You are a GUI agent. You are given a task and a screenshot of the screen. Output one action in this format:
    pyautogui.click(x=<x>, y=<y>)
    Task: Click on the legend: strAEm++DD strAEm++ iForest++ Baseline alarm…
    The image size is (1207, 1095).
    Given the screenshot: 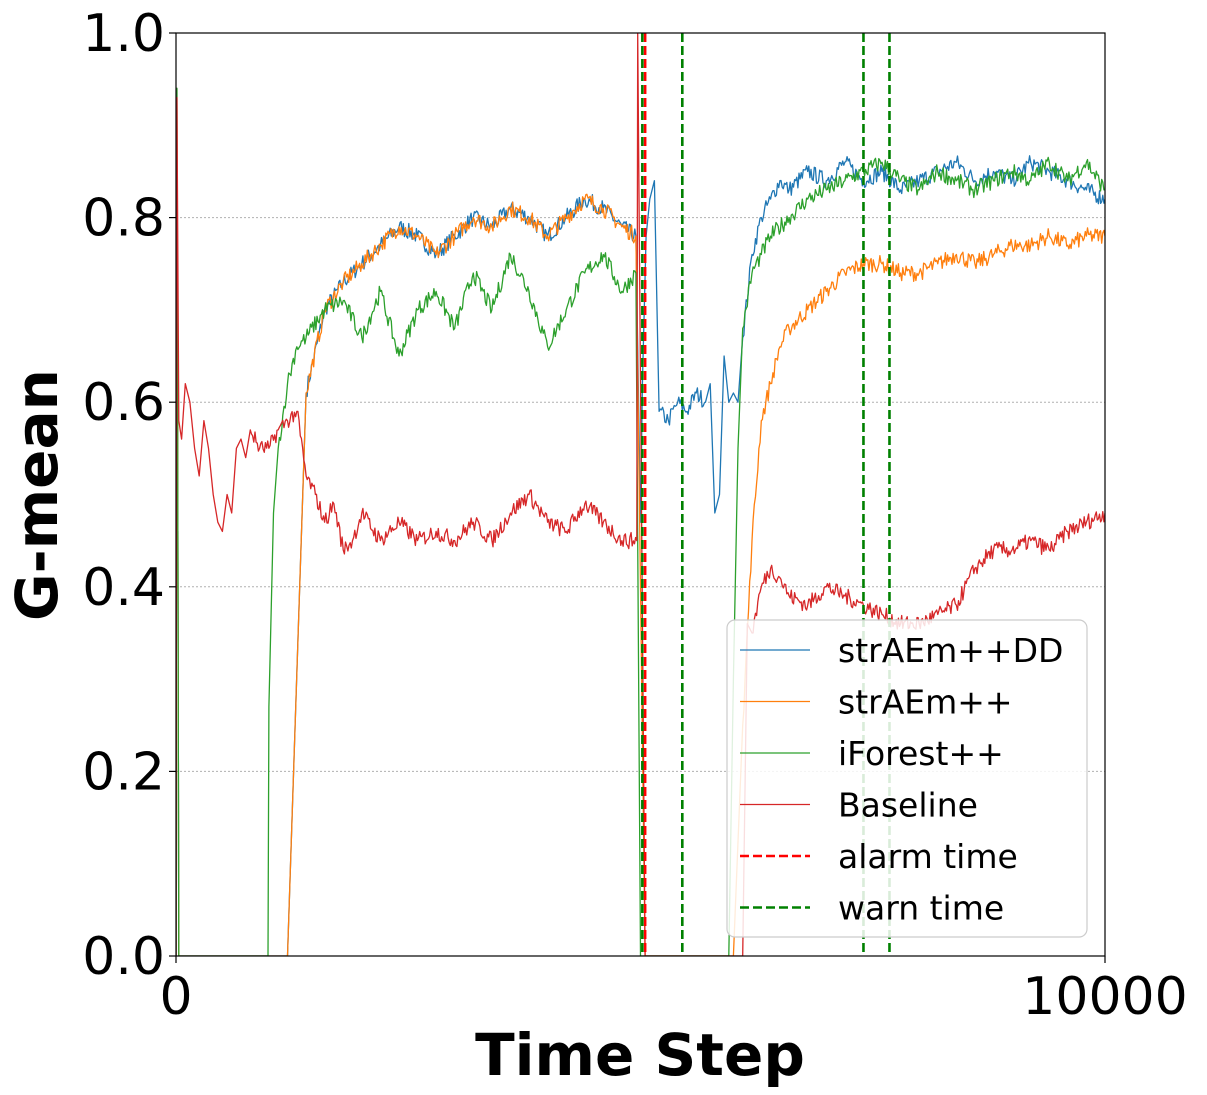 What is the action you would take?
    pyautogui.click(x=907, y=778)
    